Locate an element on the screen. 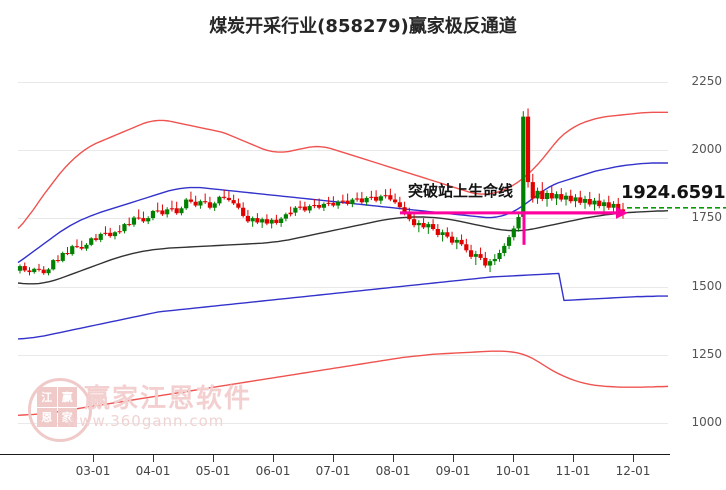 This screenshot has width=726, height=490. y-tick-label-1750: 1750 is located at coordinates (706, 217).